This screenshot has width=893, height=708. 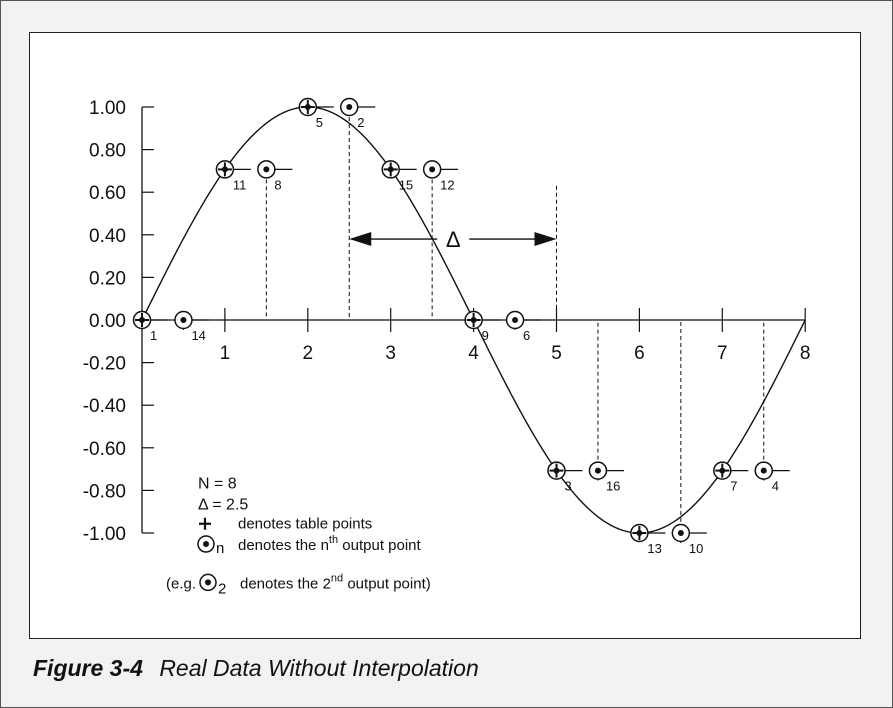 I want to click on figure-title: Real Data Without Interpolation, so click(x=319, y=668).